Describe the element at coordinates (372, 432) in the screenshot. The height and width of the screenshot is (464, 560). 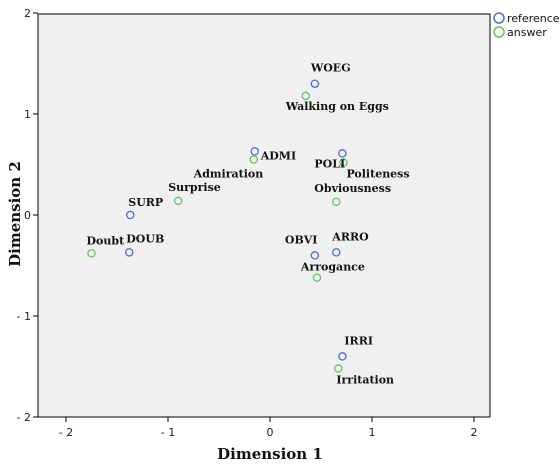
I see `x-tick-label: 1` at that location.